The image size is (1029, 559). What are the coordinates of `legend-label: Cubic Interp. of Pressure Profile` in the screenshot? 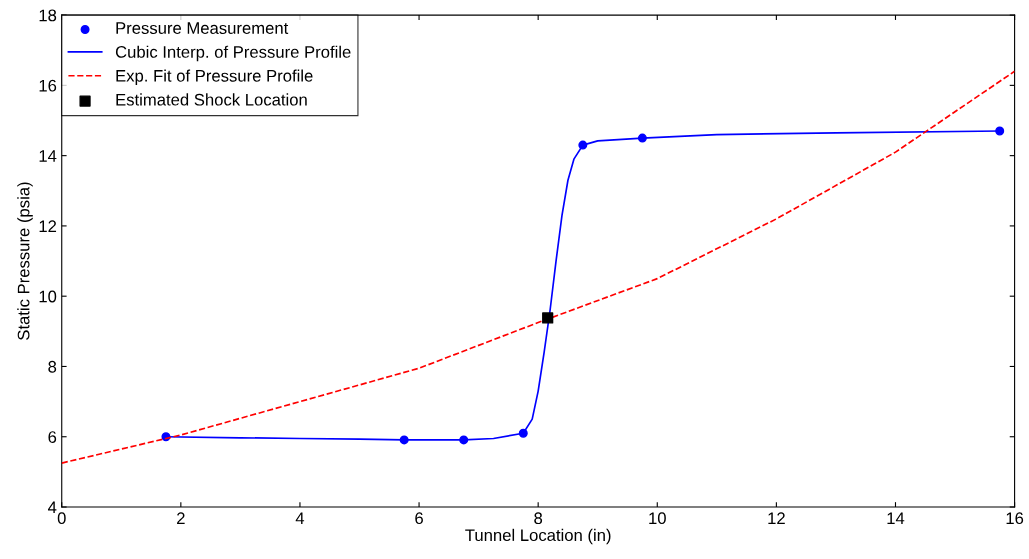 It's located at (233, 53).